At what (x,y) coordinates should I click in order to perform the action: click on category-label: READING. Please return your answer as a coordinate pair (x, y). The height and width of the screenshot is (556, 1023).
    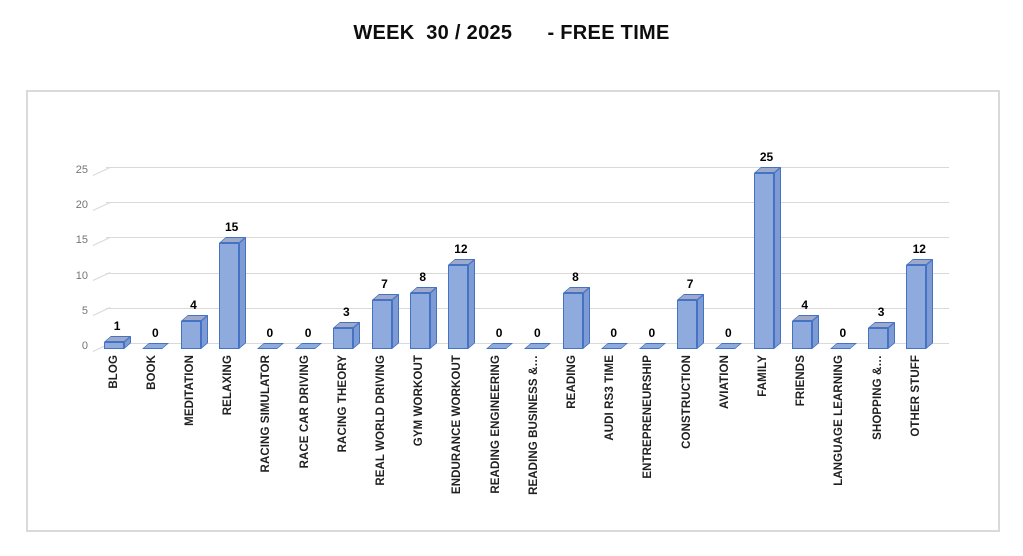
    Looking at the image, I should click on (572, 382).